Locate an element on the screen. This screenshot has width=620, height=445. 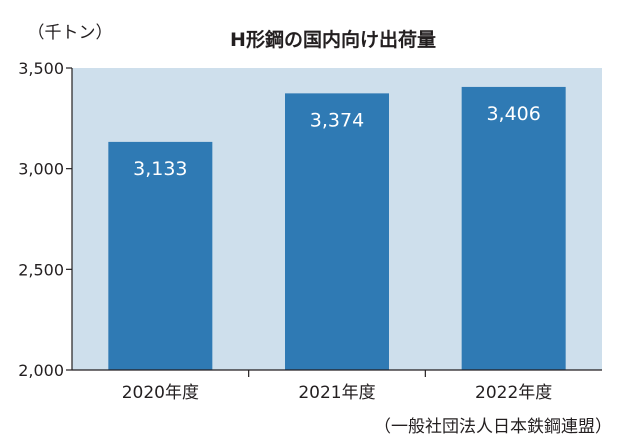
chart-title: H形鋼の国内向け出荷量 is located at coordinates (333, 39).